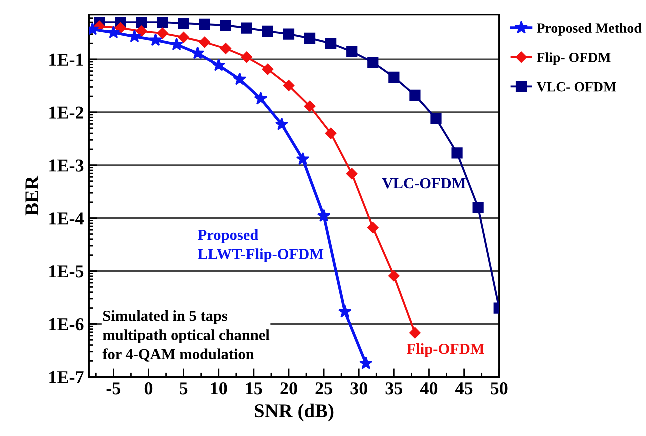  Describe the element at coordinates (294, 413) in the screenshot. I see `x-axis-title: SNR (dB)` at that location.